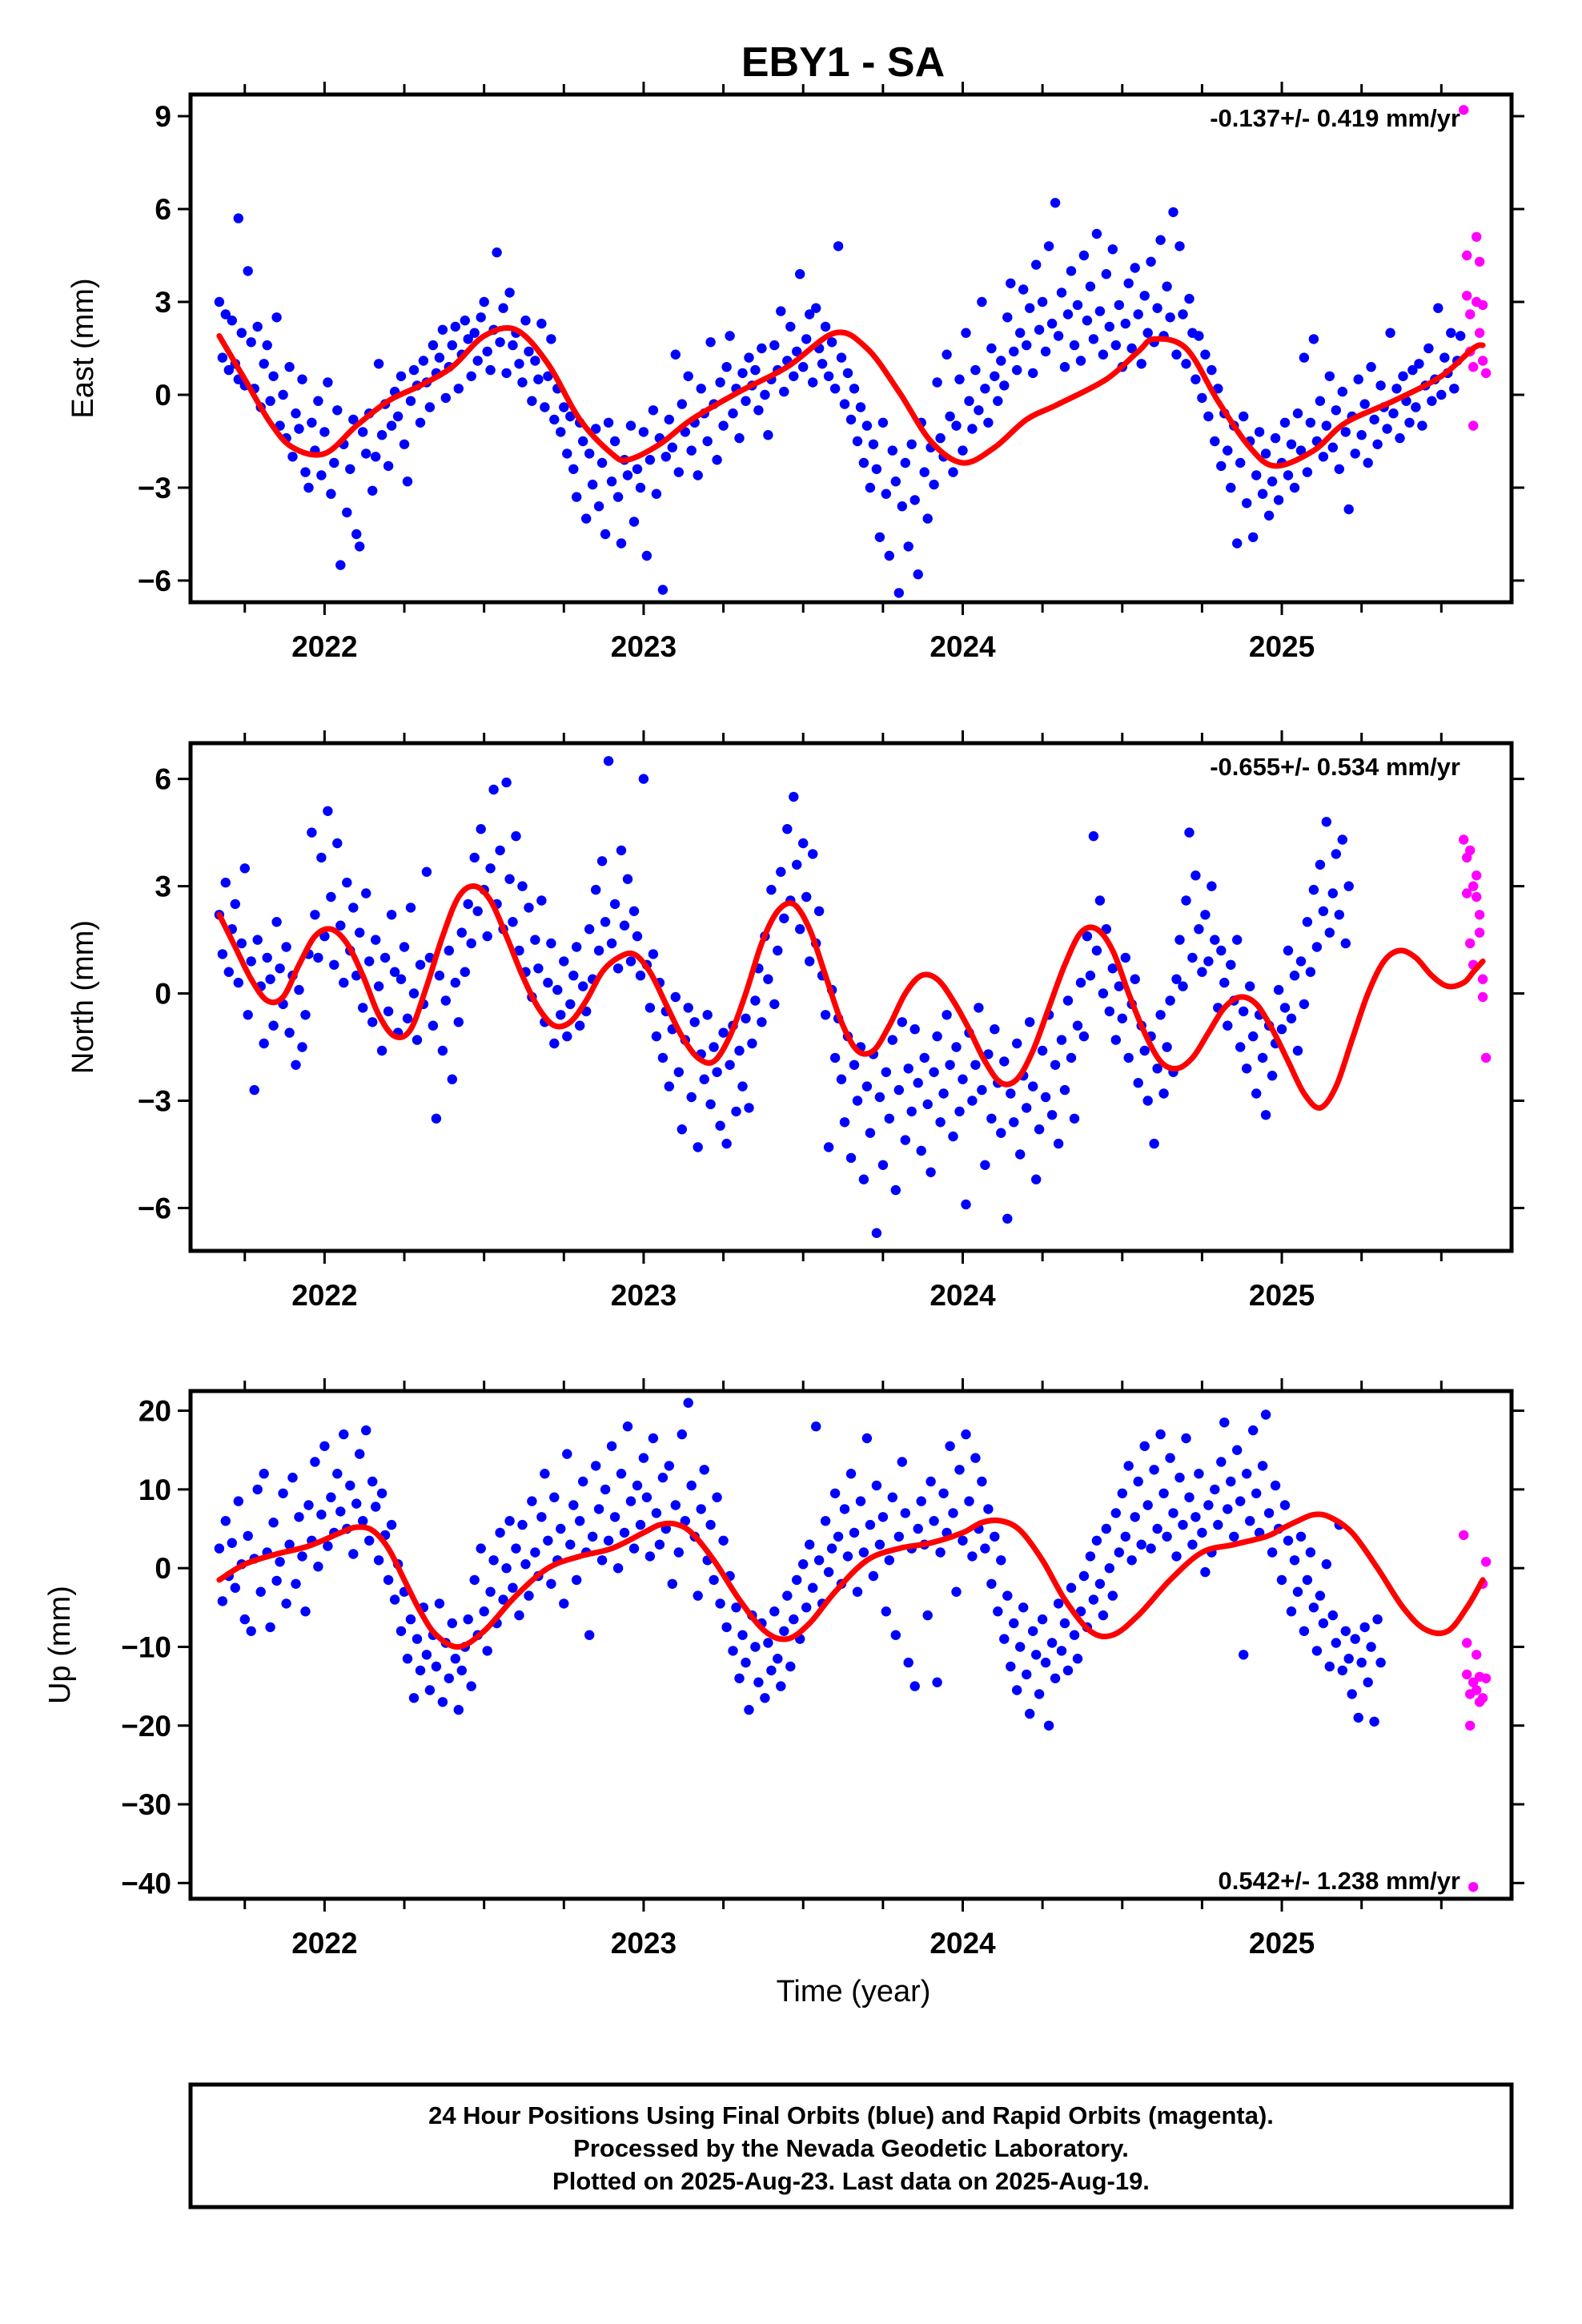  What do you see at coordinates (163, 886) in the screenshot?
I see `y-tick-label: 3` at bounding box center [163, 886].